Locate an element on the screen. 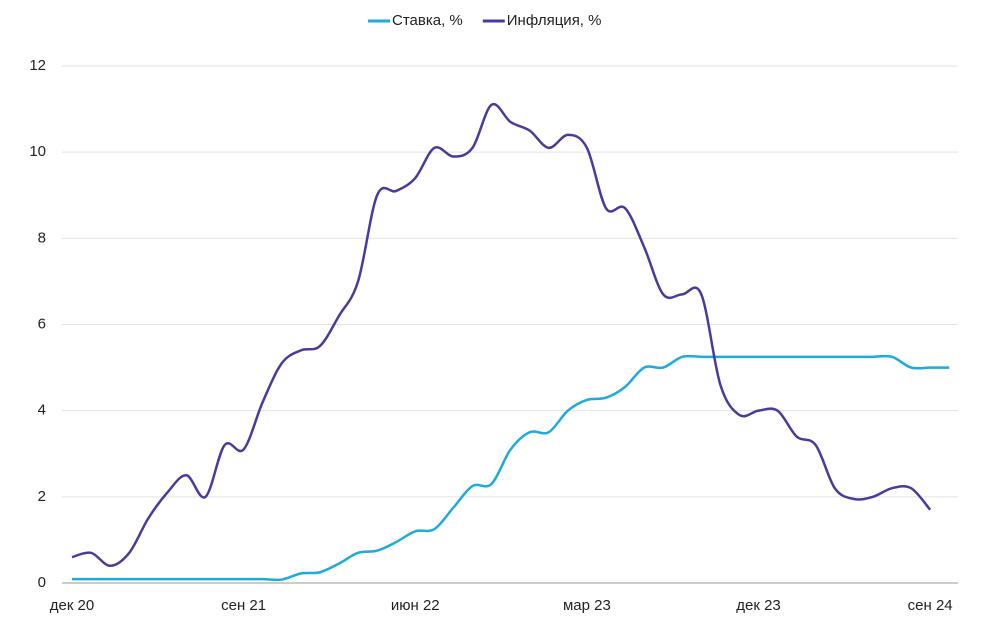 The width and height of the screenshot is (998, 636). y-tick-label: 0 is located at coordinates (42, 582).